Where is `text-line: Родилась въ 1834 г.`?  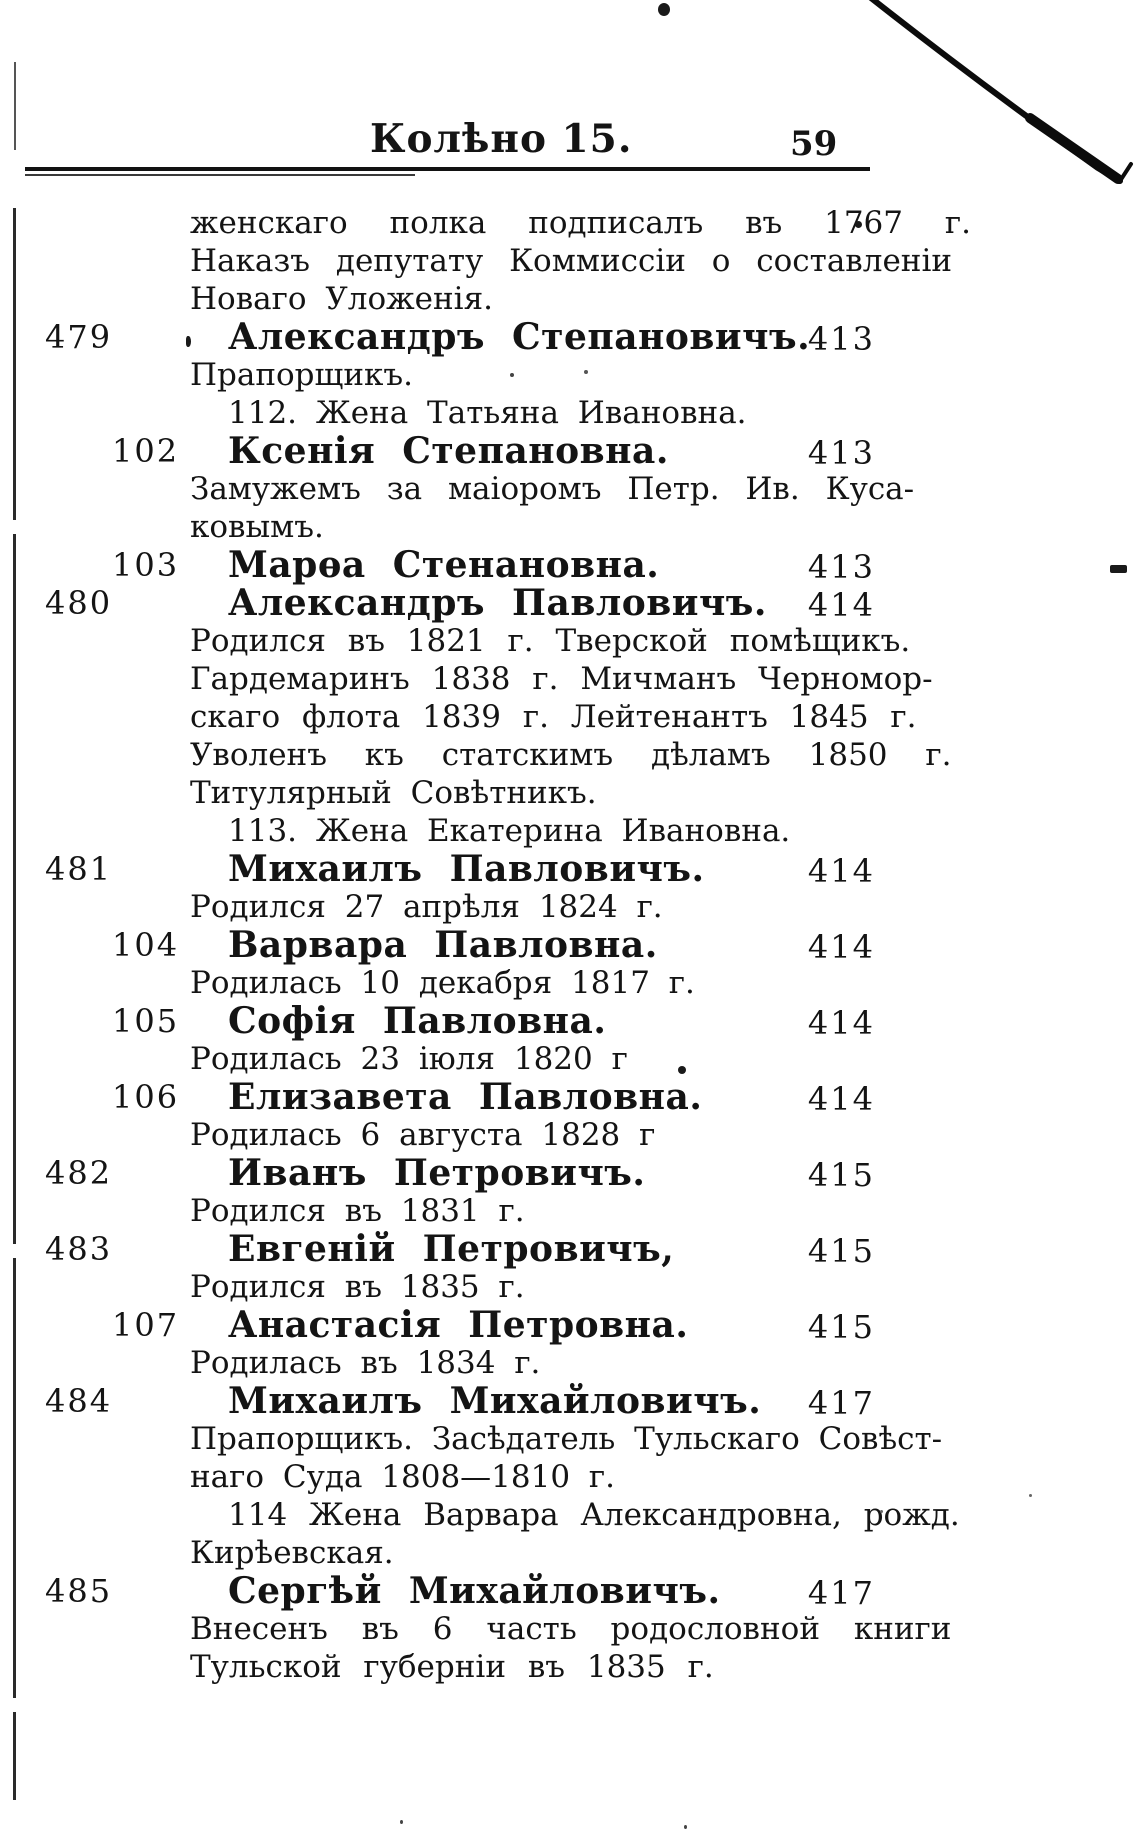
text-line: Родилась въ 1834 г. is located at coordinates (365, 1363).